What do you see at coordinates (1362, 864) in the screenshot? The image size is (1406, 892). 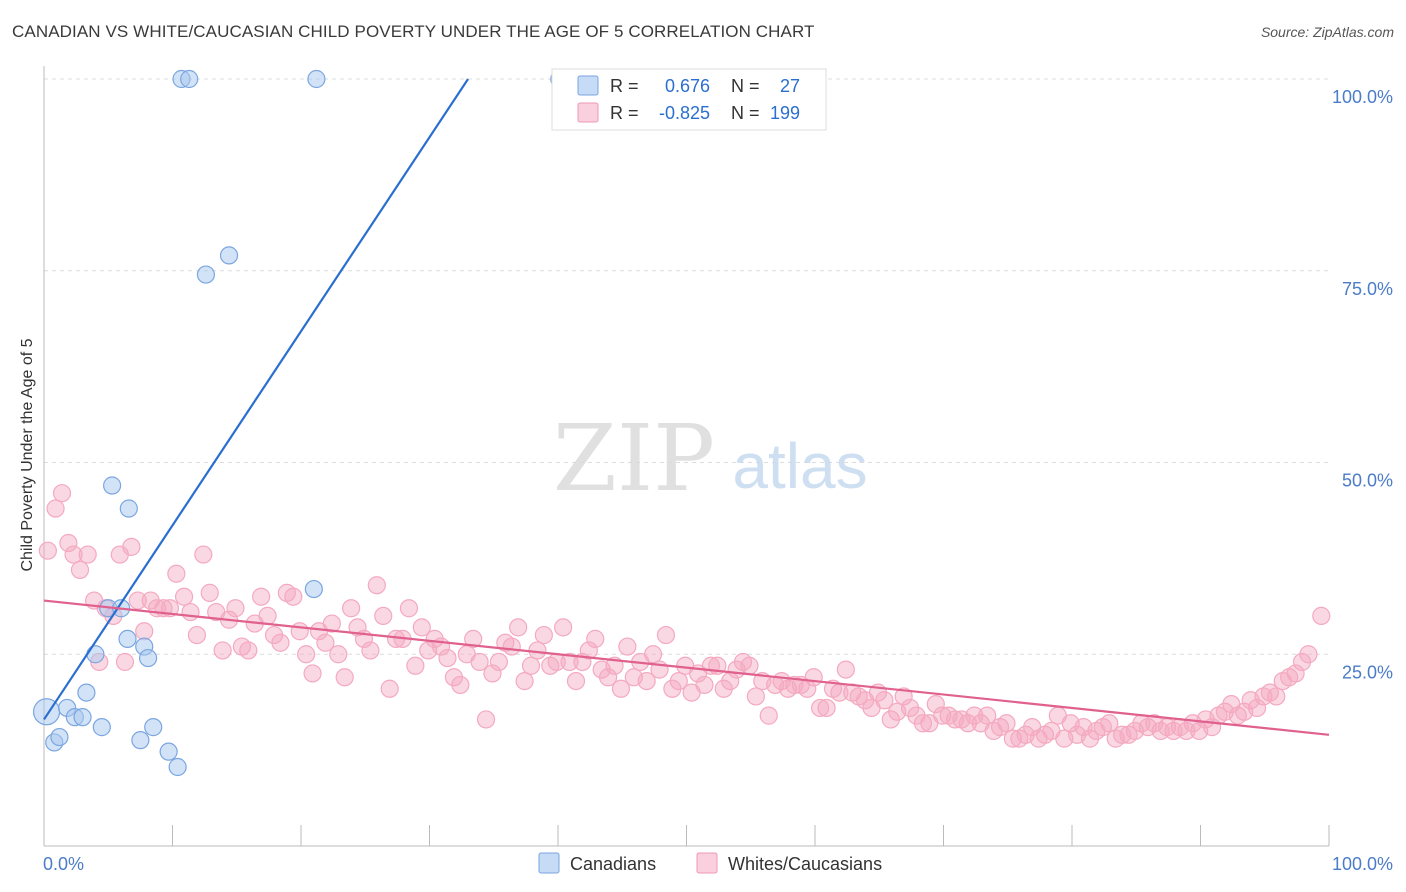 I see `x-tick-label: 100.0%` at bounding box center [1362, 864].